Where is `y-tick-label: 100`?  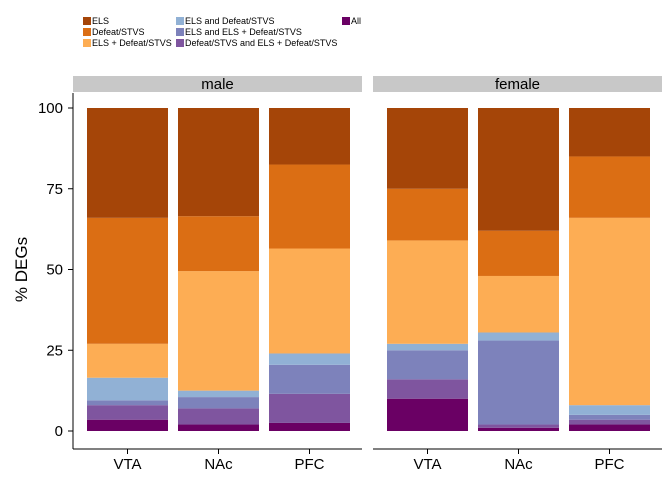
y-tick-label: 100 is located at coordinates (50, 108).